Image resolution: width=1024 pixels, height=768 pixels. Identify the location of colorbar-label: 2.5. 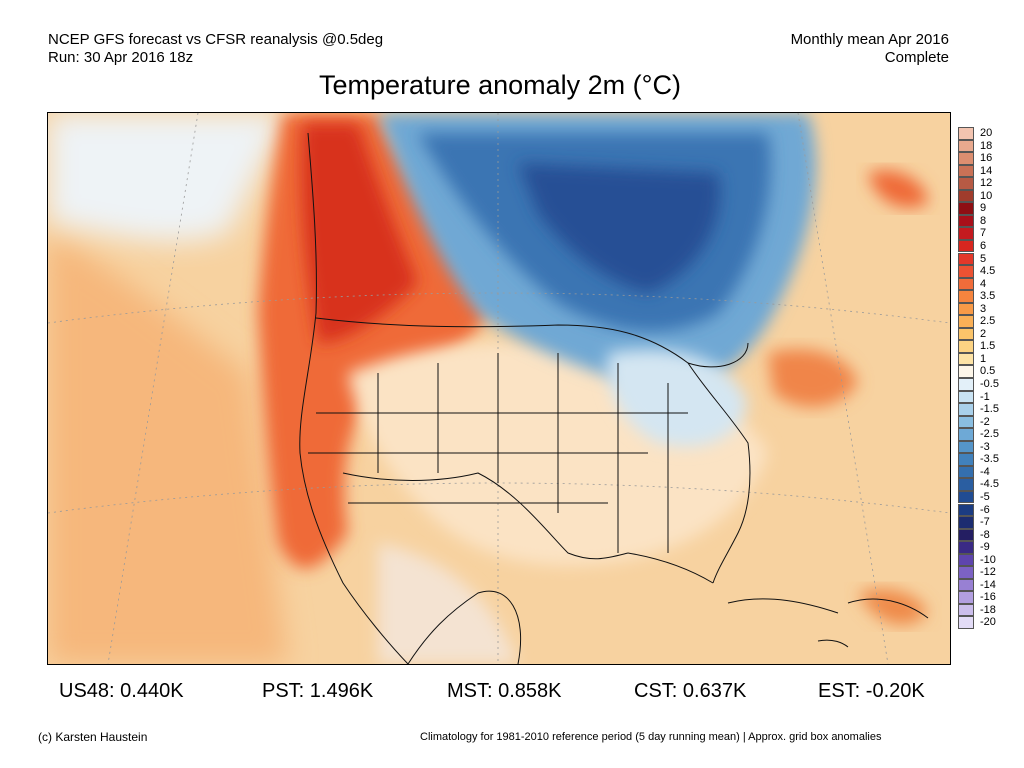
(988, 321).